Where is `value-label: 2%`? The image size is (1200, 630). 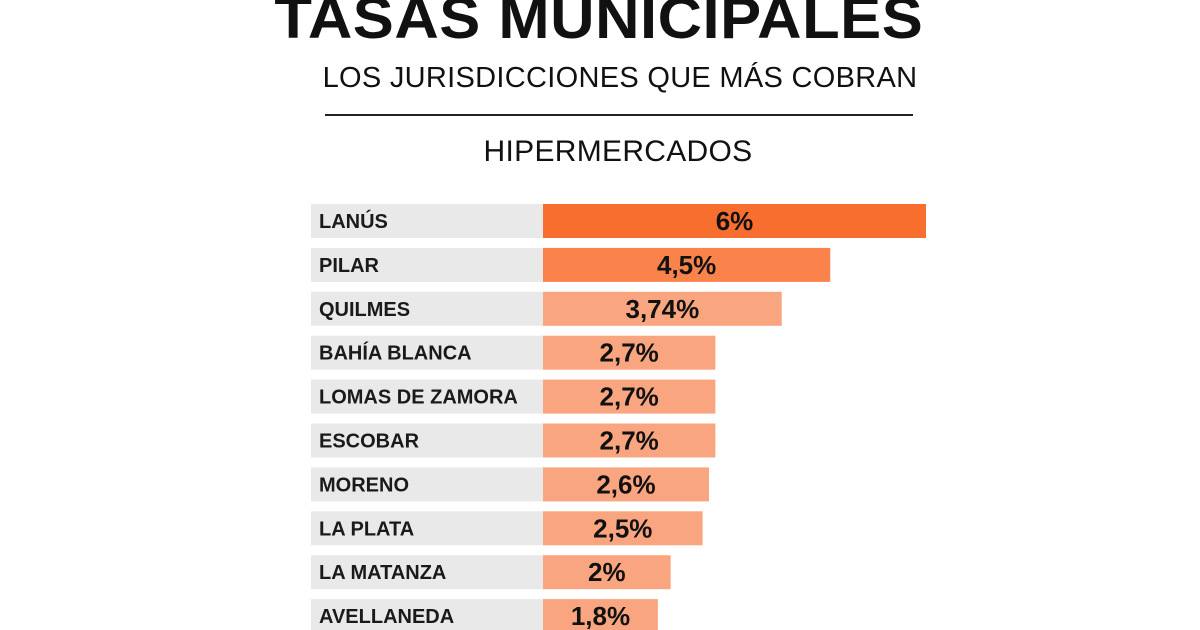 value-label: 2% is located at coordinates (607, 572).